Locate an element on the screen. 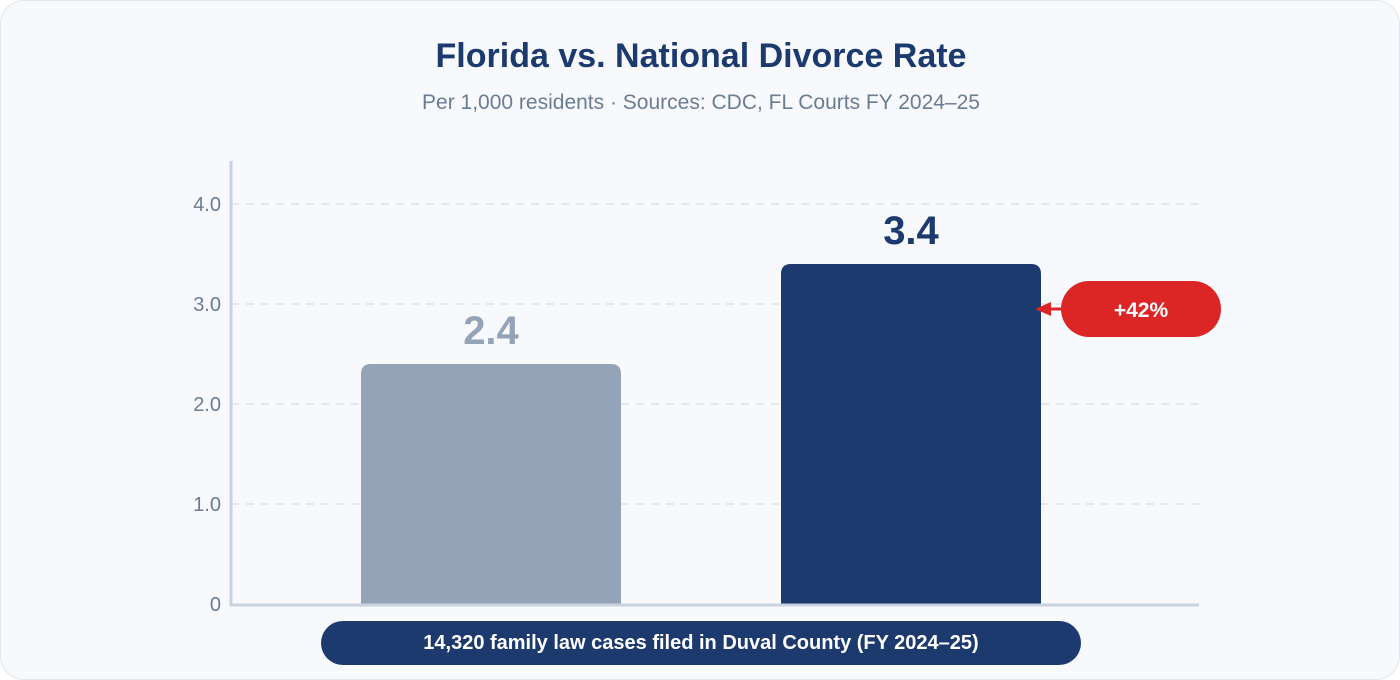 The width and height of the screenshot is (1400, 680). bar-value-label: 3.4 is located at coordinates (911, 231).